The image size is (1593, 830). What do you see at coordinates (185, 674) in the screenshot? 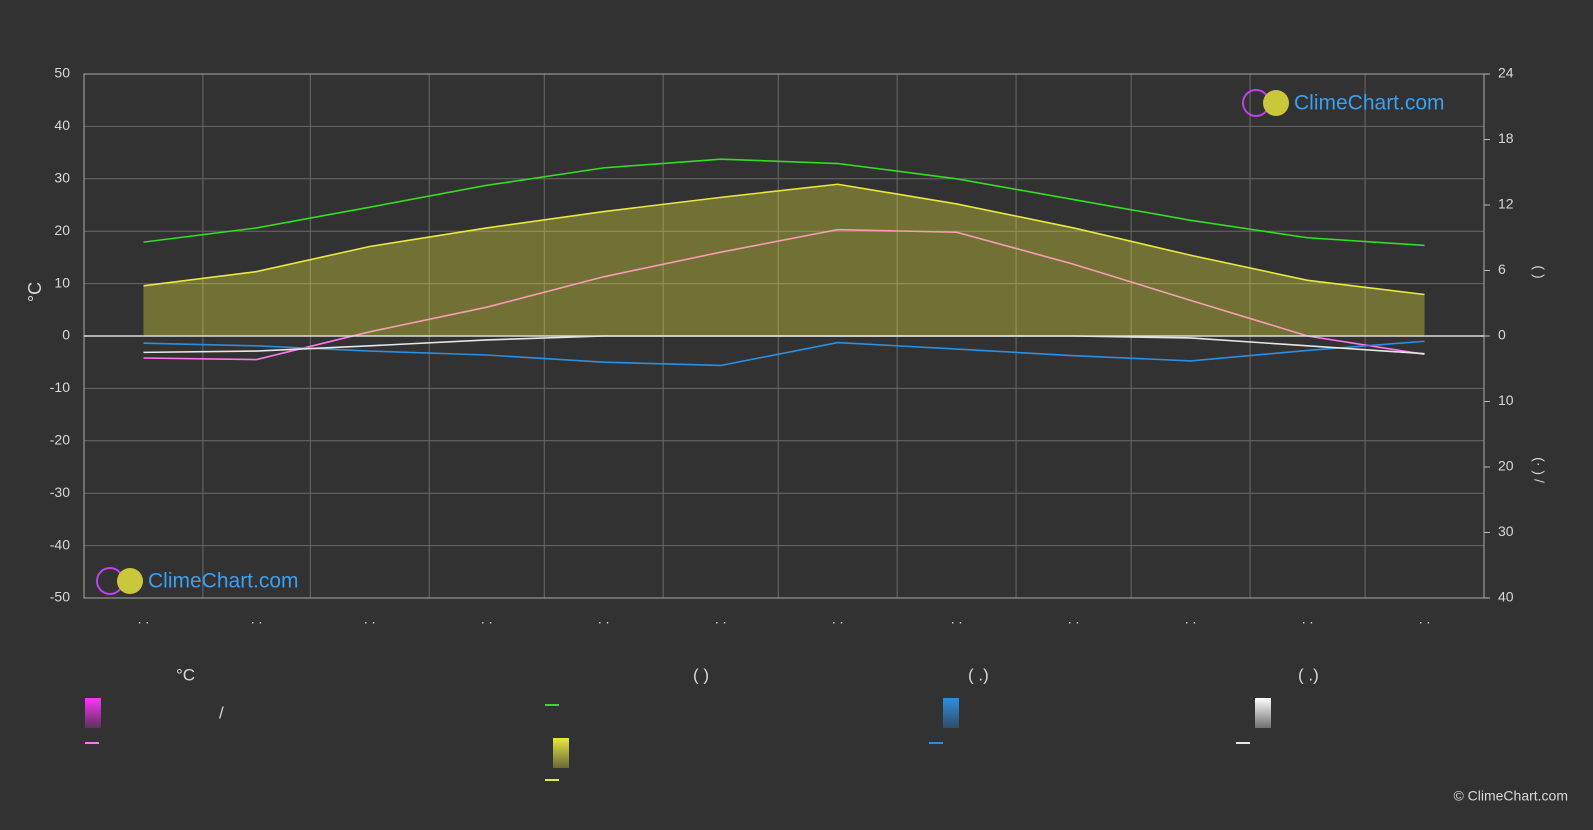
I see `legend-header: °C` at bounding box center [185, 674].